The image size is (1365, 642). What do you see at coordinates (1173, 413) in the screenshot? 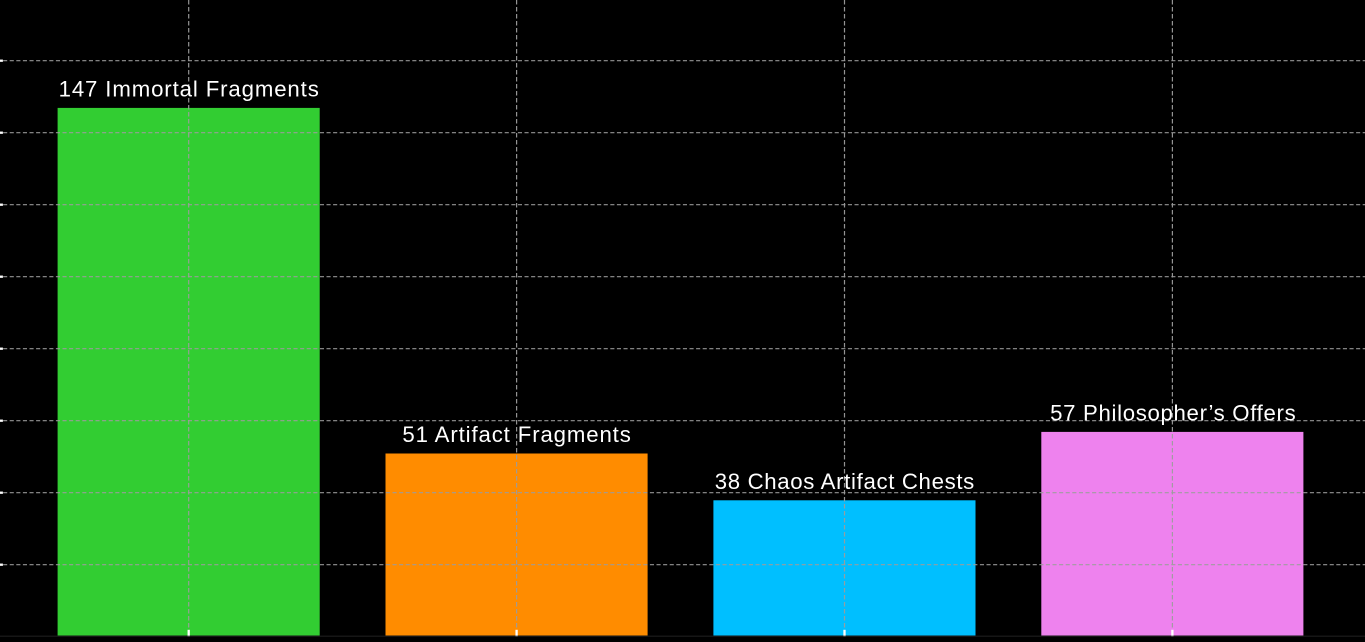
I see `svg-text: 57 Philosopher’s Offers` at bounding box center [1173, 413].